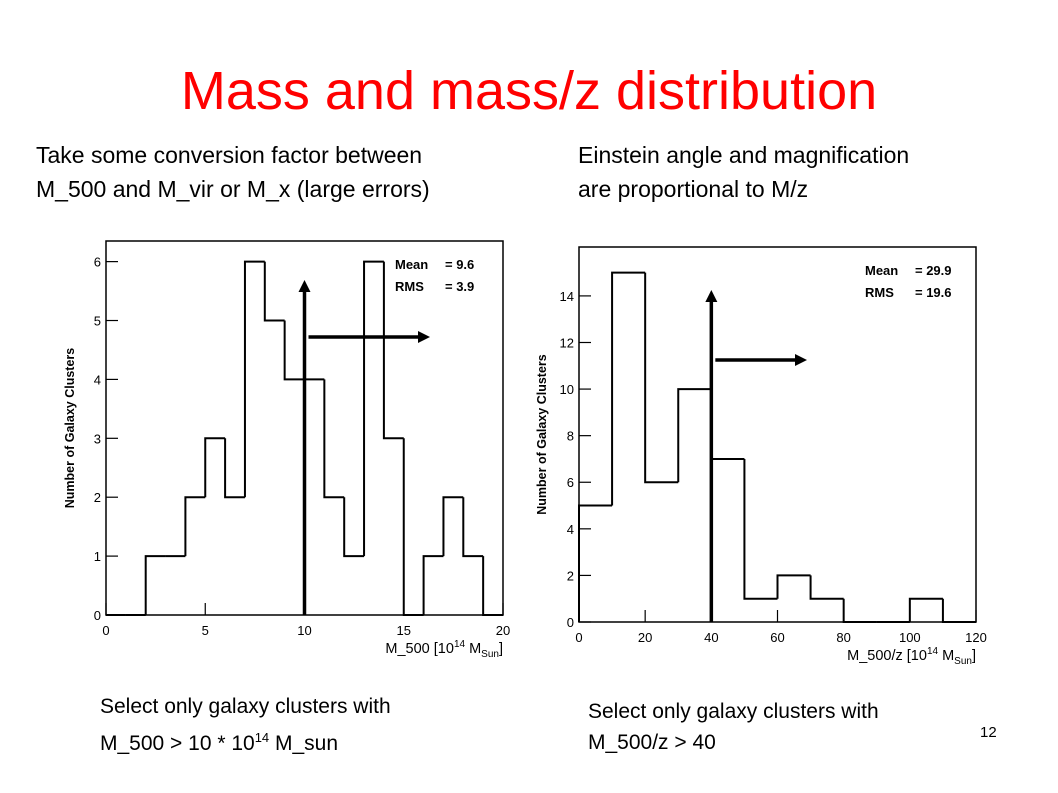 This screenshot has height=793, width=1058. What do you see at coordinates (229, 155) in the screenshot?
I see `left-description-line-1: Take some conversion factor between` at bounding box center [229, 155].